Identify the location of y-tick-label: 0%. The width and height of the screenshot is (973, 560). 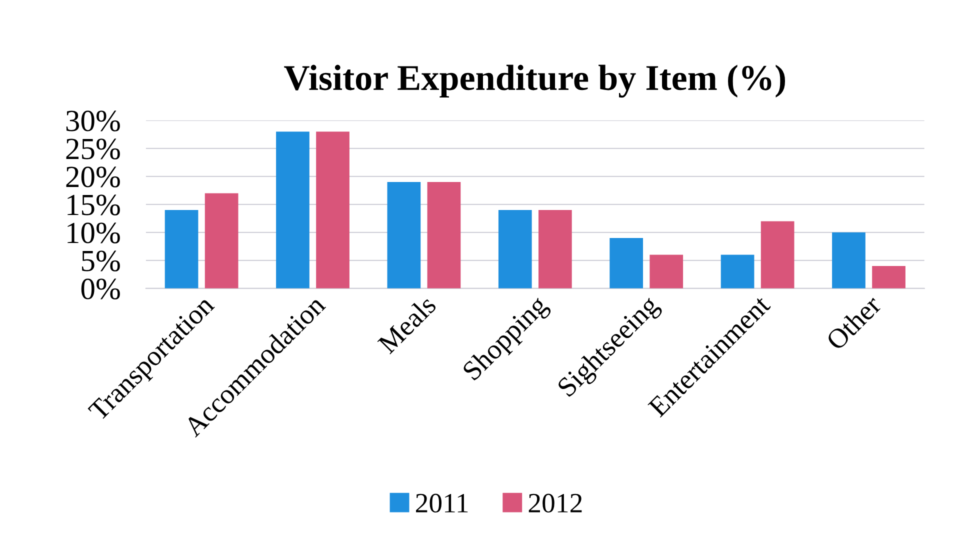
(100, 289).